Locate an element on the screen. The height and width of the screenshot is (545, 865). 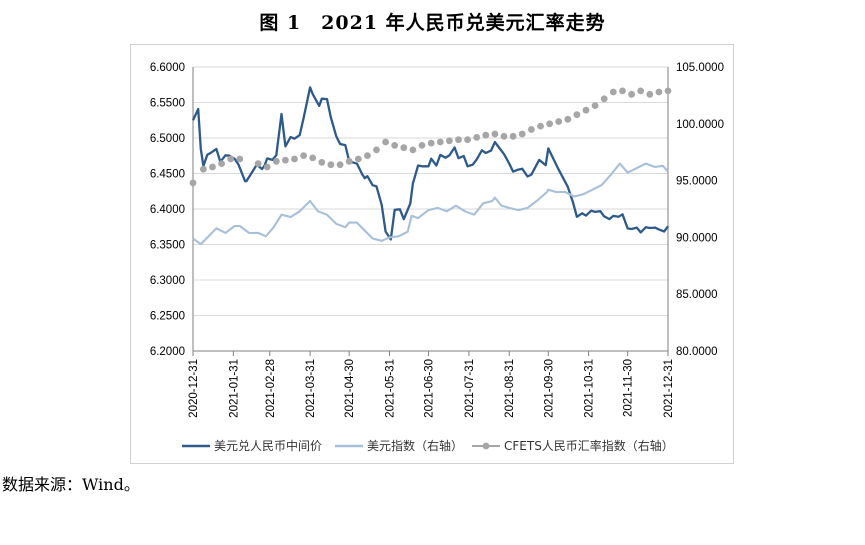
x-tick-label: 2021-12-31 is located at coordinates (669, 388).